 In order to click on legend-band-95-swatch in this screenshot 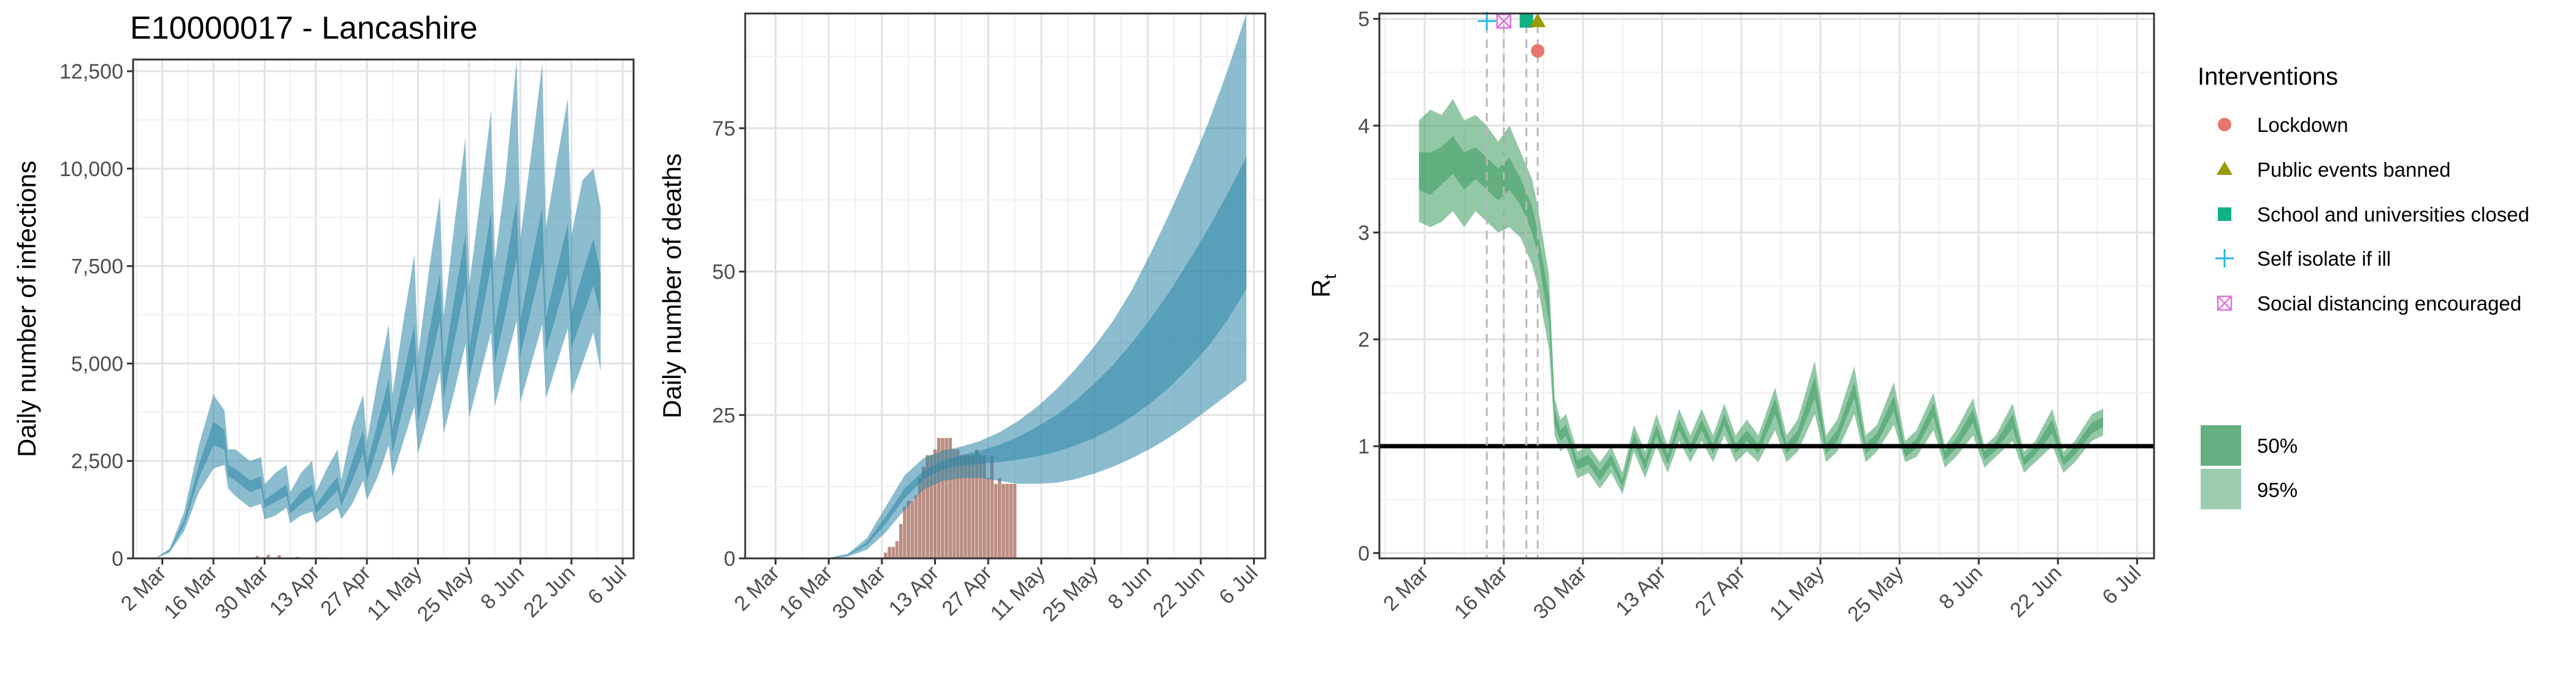, I will do `click(2221, 489)`.